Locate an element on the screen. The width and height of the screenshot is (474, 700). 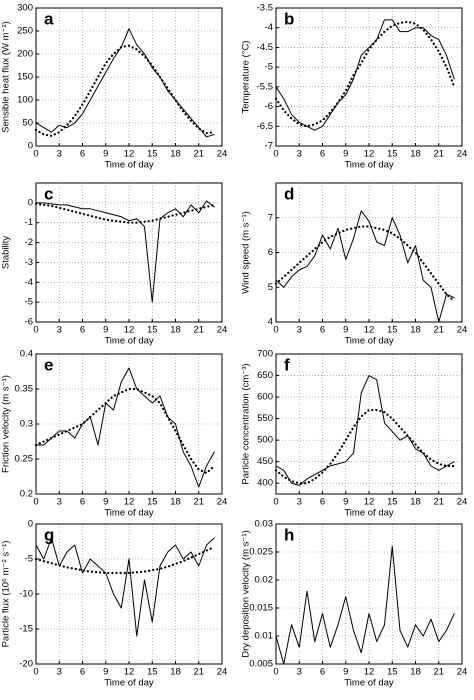
y-tick-label: 600 is located at coordinates (265, 397).